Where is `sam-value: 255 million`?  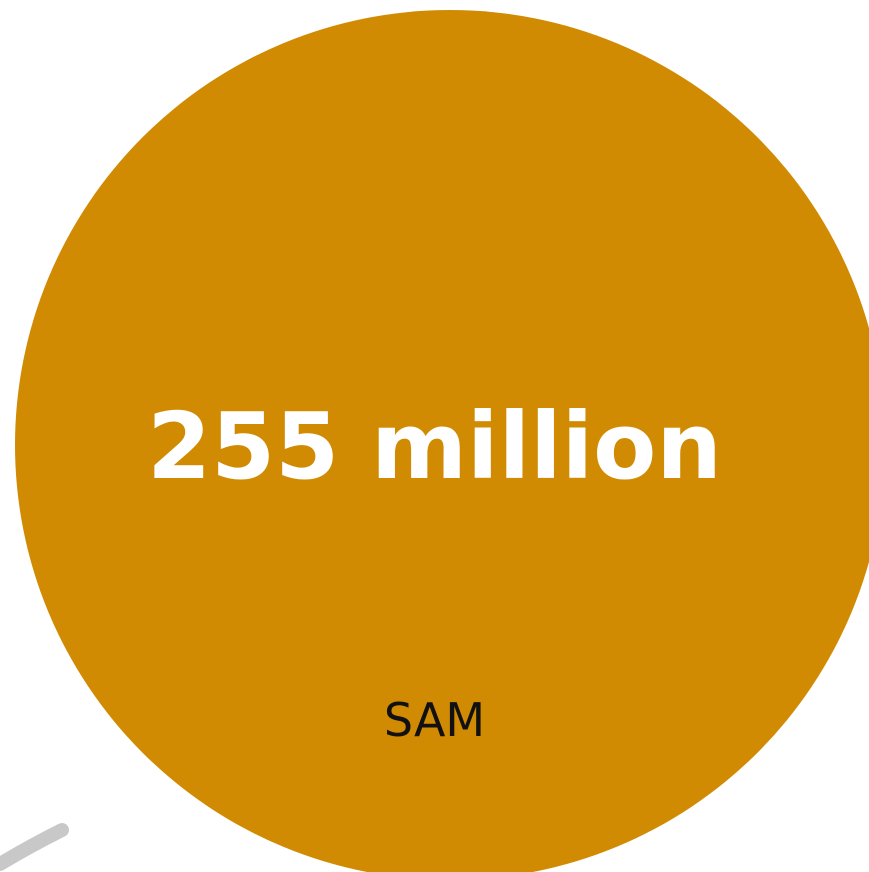 sam-value: 255 million is located at coordinates (434, 446).